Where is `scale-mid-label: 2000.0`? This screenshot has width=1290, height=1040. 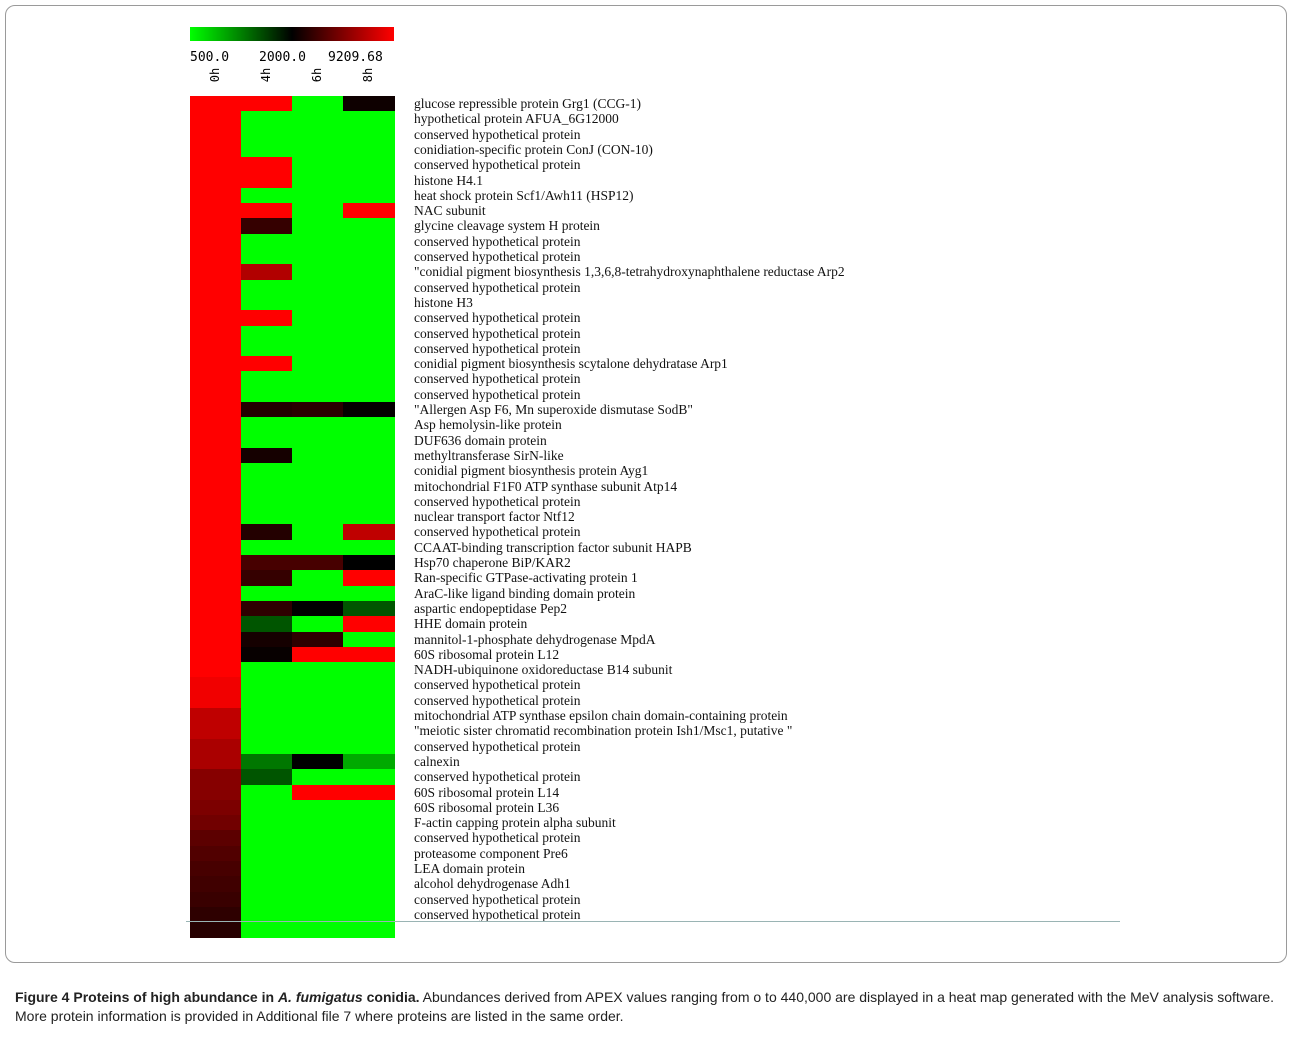 scale-mid-label: 2000.0 is located at coordinates (282, 57).